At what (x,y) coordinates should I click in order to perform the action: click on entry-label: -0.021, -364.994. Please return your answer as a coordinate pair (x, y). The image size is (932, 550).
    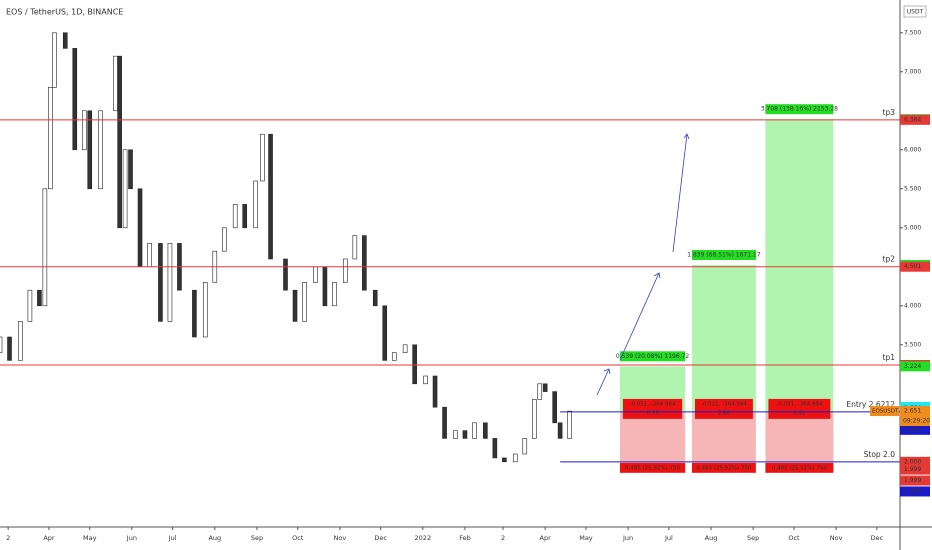
    Looking at the image, I should click on (724, 404).